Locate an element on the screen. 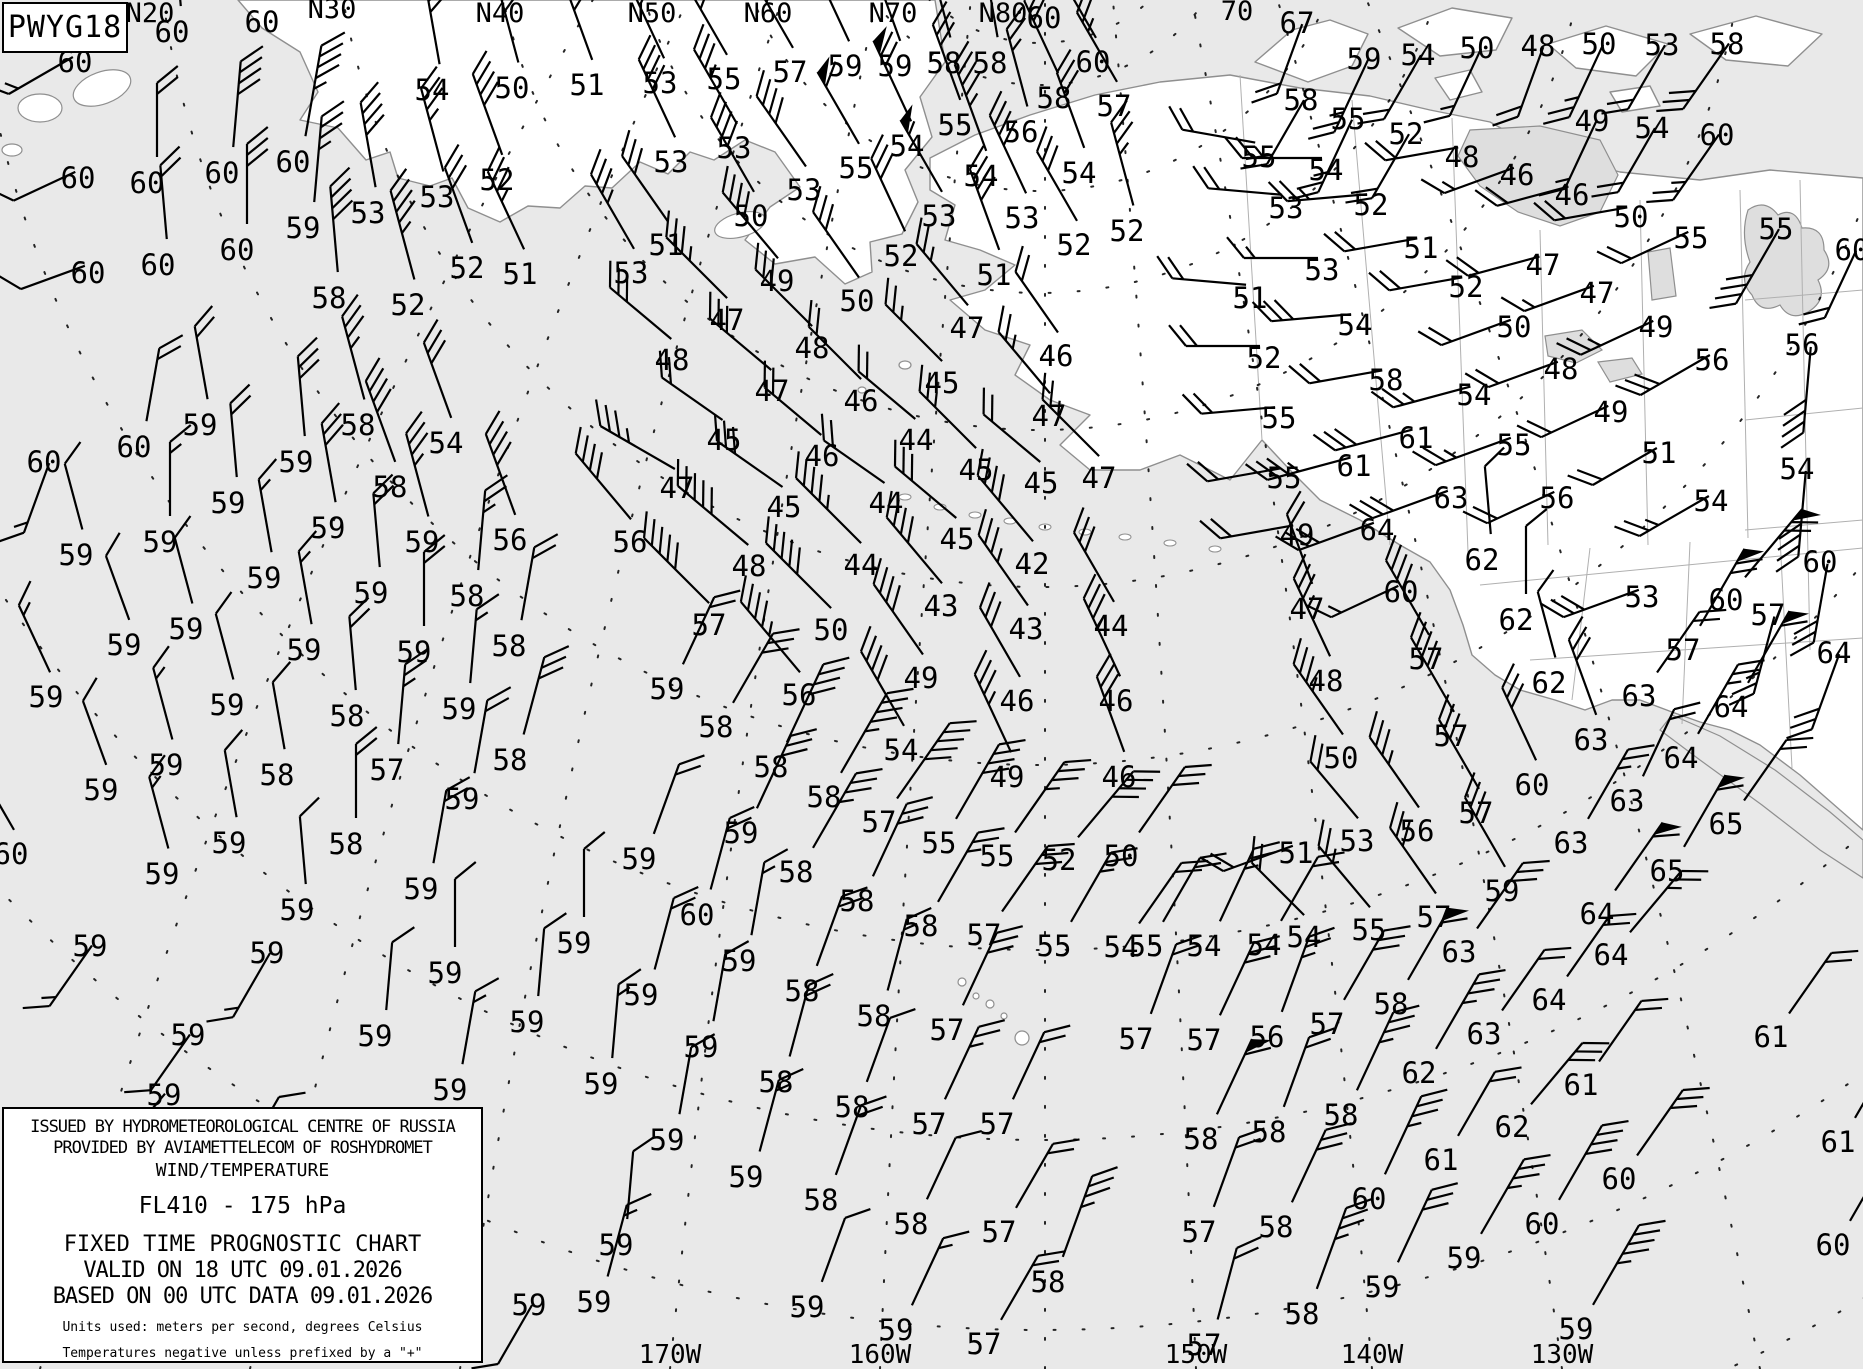 This screenshot has width=1863, height=1369. temperature-label: 55 is located at coordinates (997, 856).